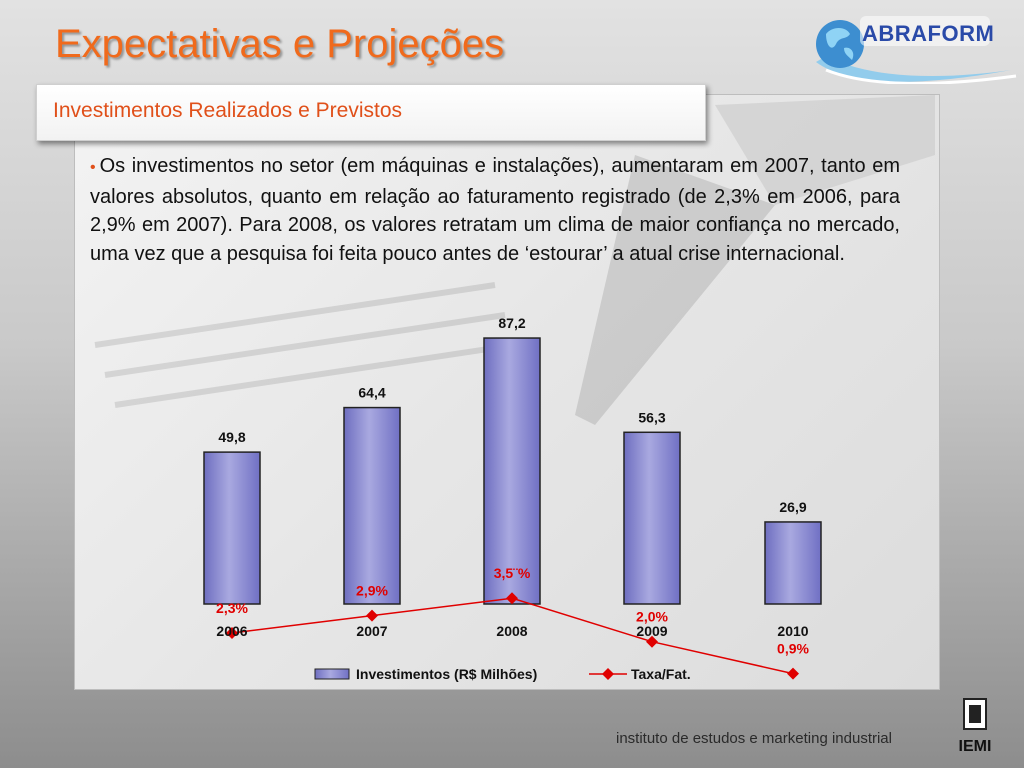  I want to click on rate-point-2006, so click(232, 633).